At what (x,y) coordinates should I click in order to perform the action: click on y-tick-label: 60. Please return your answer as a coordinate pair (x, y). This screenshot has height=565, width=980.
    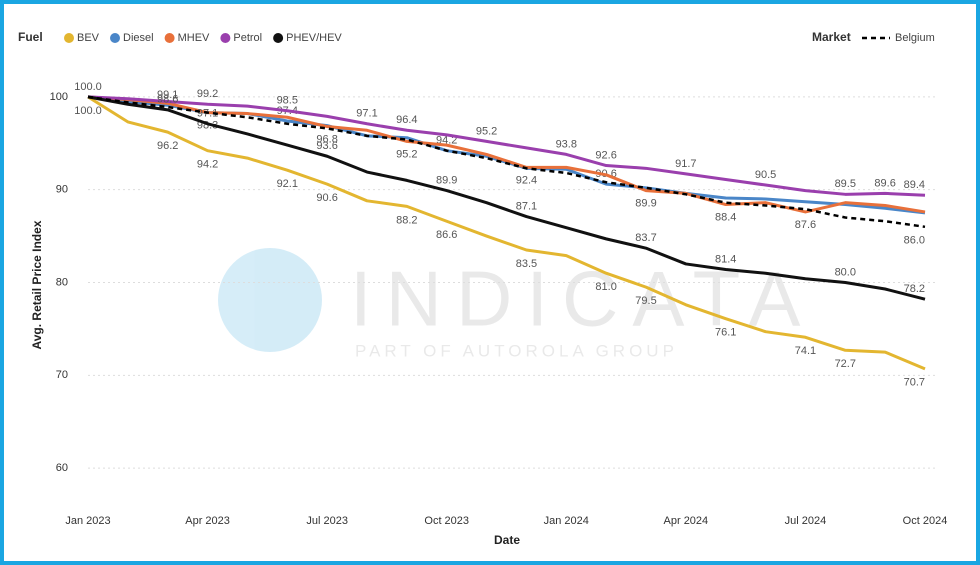
    Looking at the image, I should click on (62, 468).